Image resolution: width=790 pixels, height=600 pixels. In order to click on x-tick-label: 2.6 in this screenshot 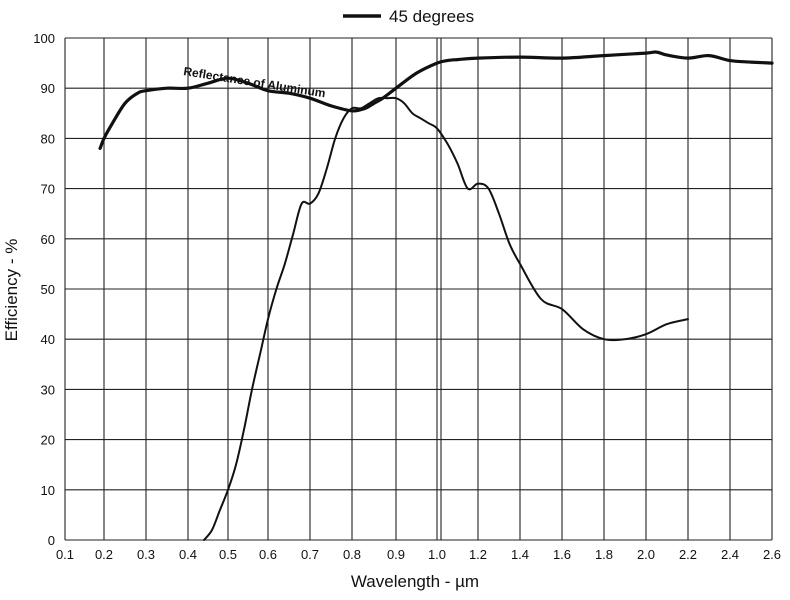, I will do `click(772, 554)`.